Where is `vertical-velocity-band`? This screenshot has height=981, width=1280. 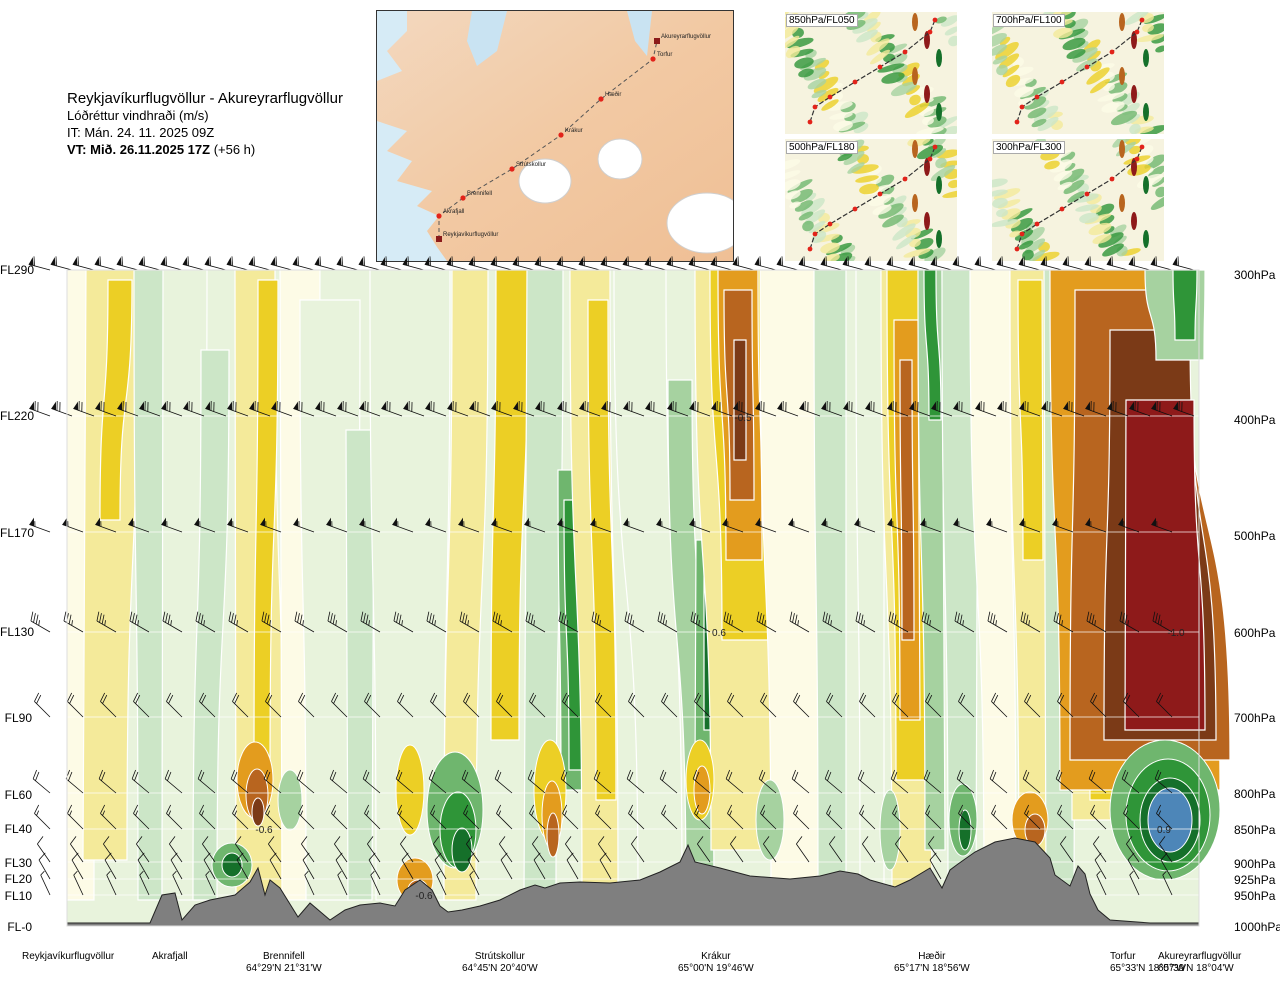 vertical-velocity-band is located at coordinates (602, 550).